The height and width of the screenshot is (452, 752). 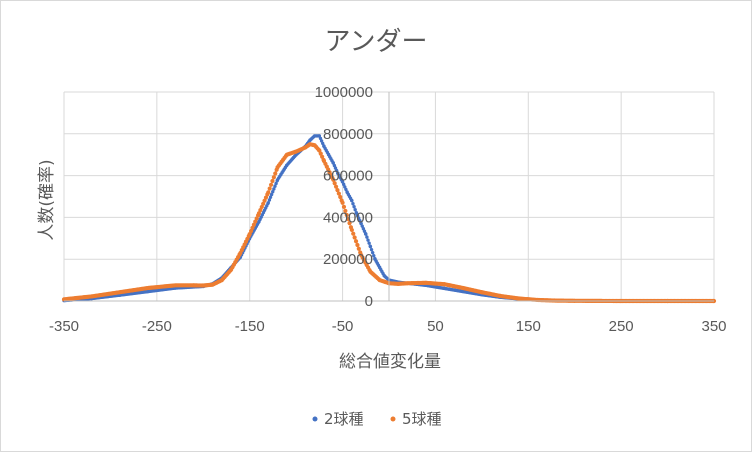 I want to click on y-tick-label: 400000, so click(x=348, y=217).